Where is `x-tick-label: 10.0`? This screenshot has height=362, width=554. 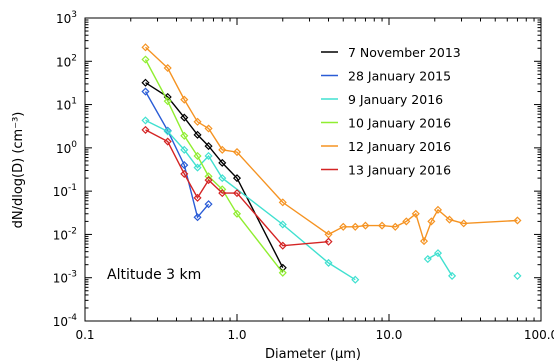 x-tick-label: 10.0 is located at coordinates (389, 335).